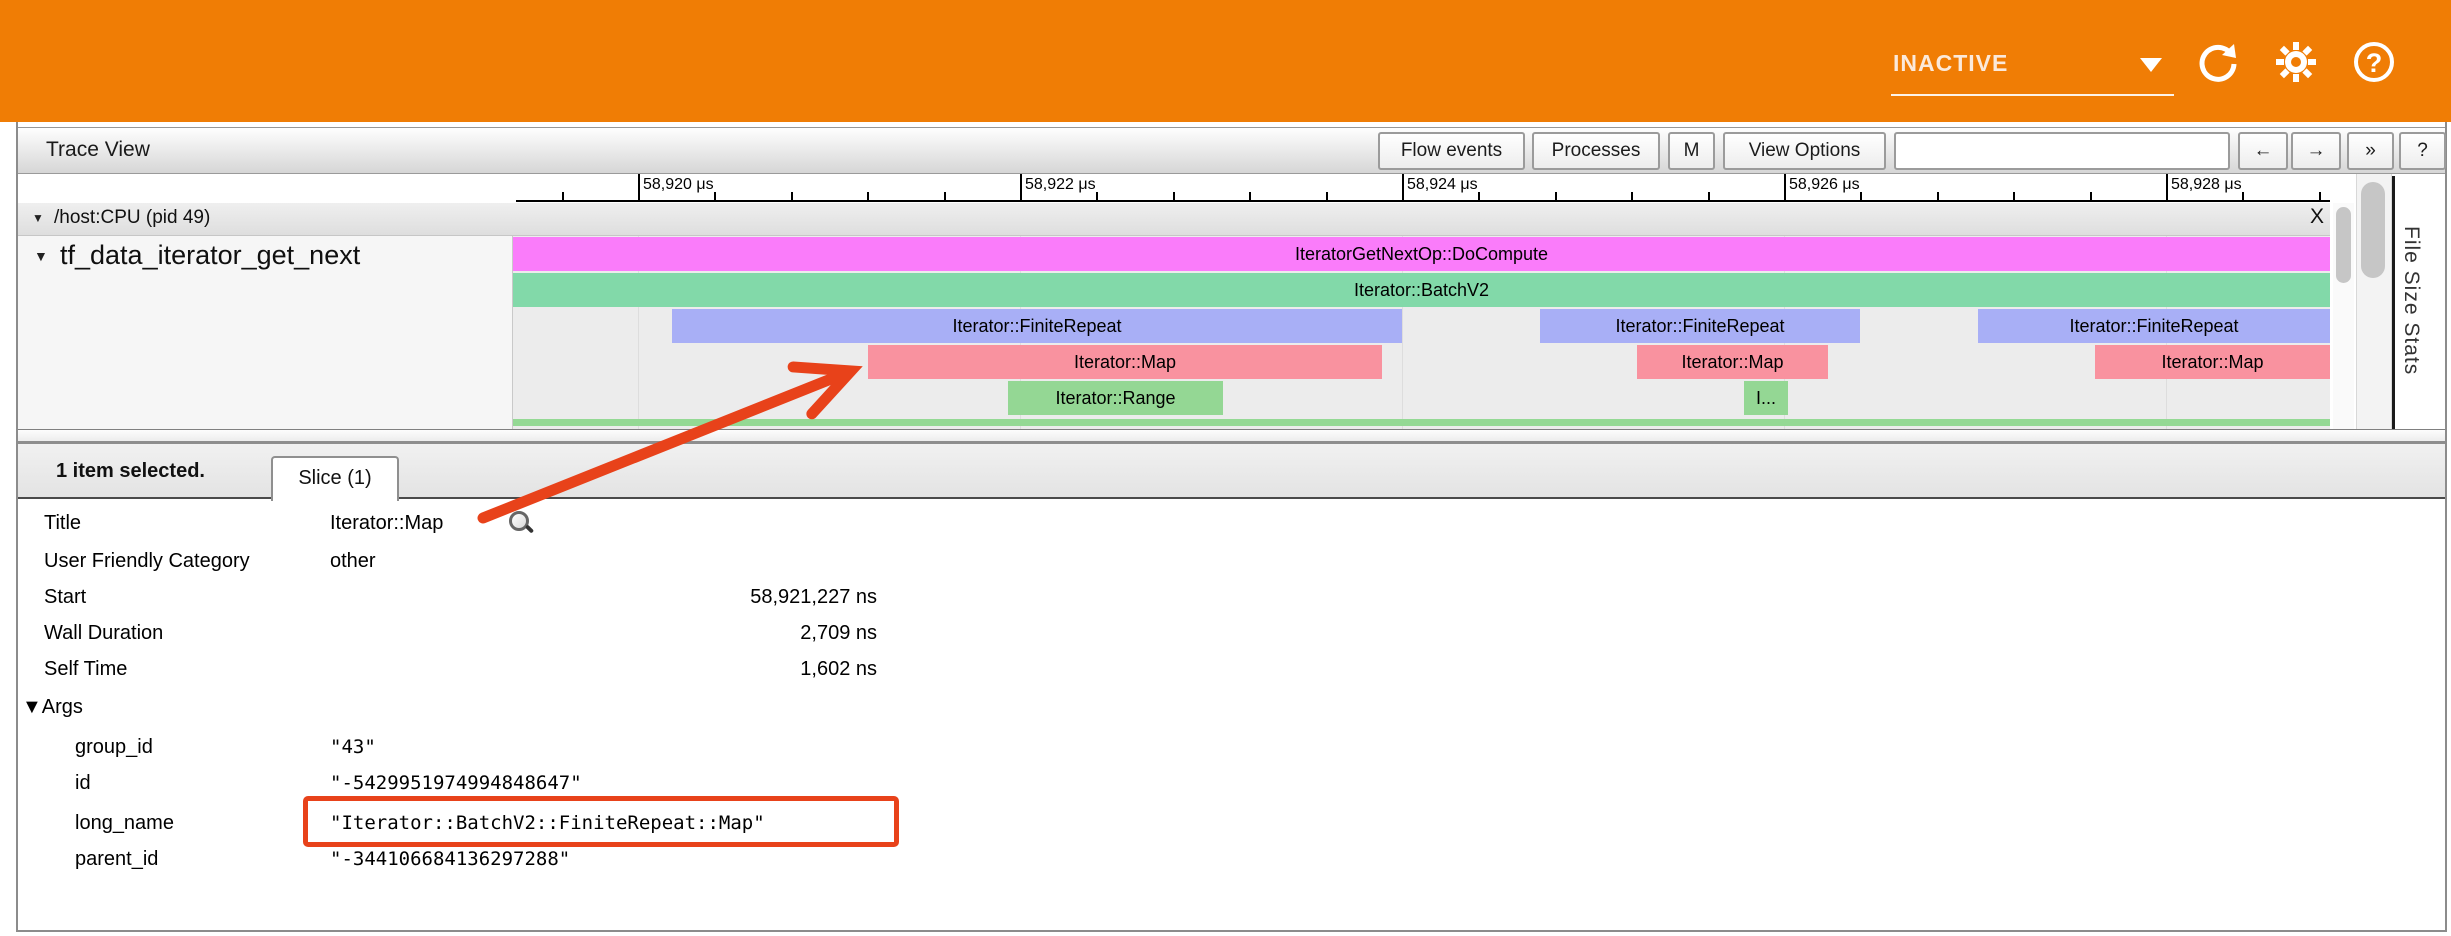 Image resolution: width=2451 pixels, height=936 pixels. What do you see at coordinates (2062, 151) in the screenshot?
I see `search-input` at bounding box center [2062, 151].